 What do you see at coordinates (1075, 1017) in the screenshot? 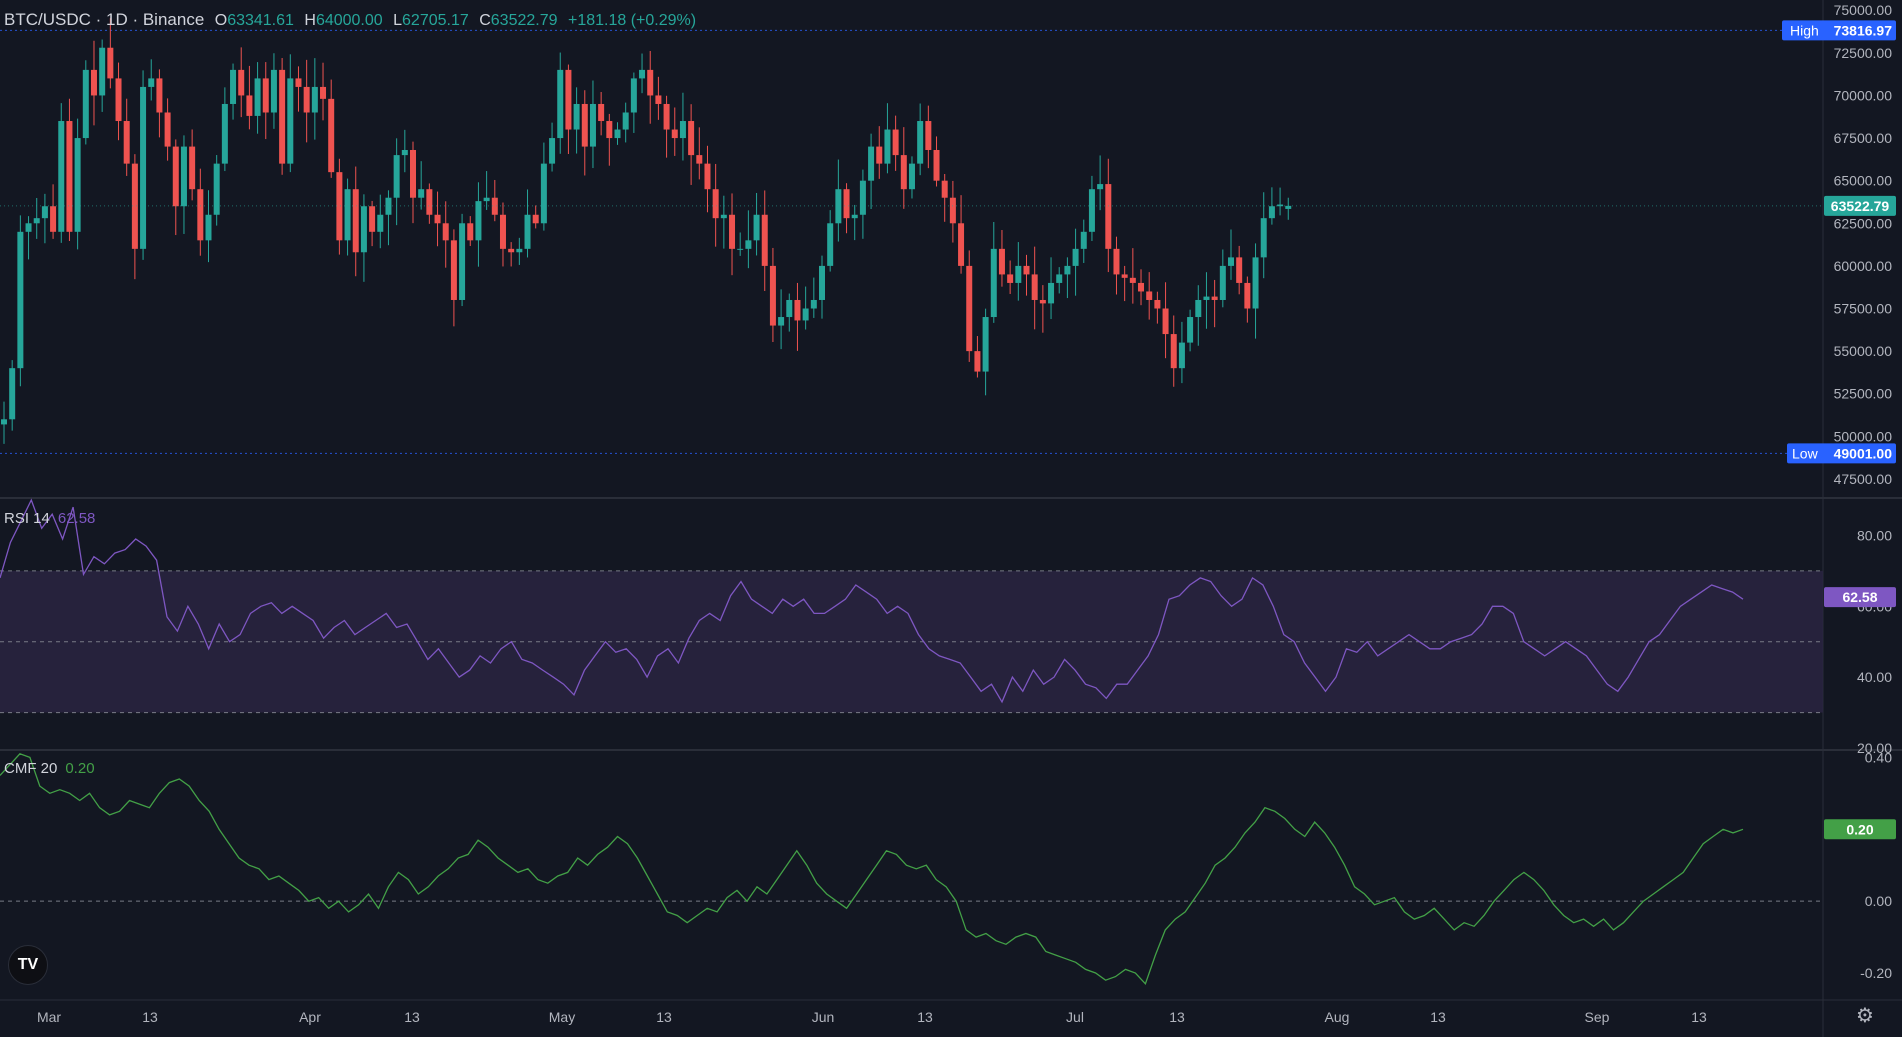
I see `time-axis-label: Jul` at bounding box center [1075, 1017].